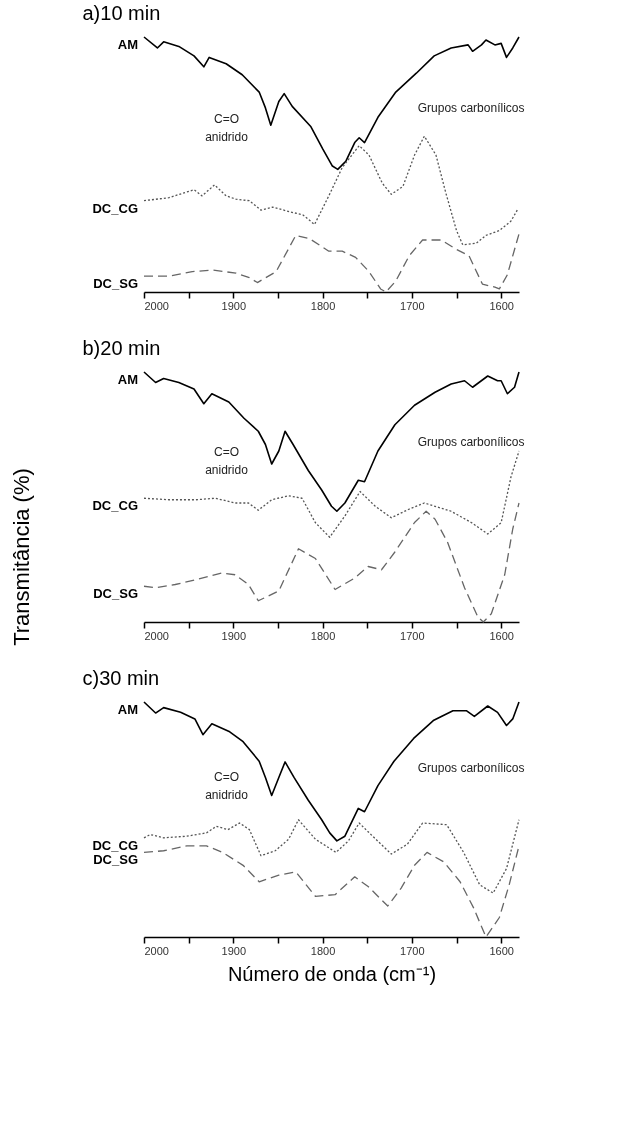  I want to click on chart-title: a)10 min, so click(121, 13).